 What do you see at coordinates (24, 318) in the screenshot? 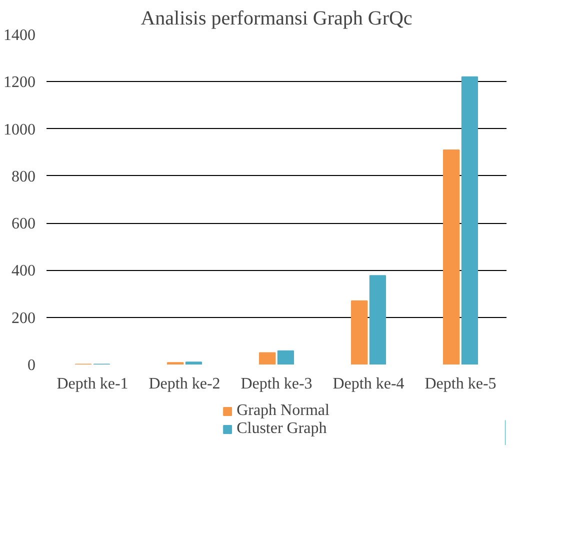
I see `y-tick-label: 200` at bounding box center [24, 318].